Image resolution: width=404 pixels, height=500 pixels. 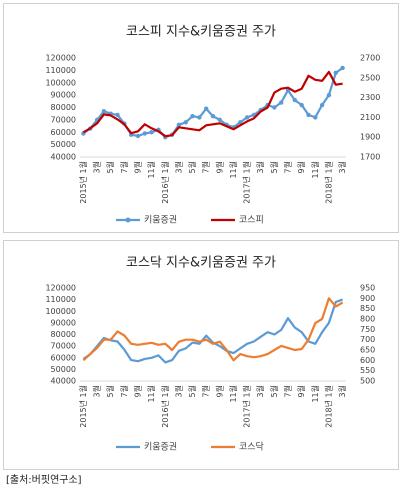 I want to click on y2-tick-label: 2100, so click(x=370, y=117).